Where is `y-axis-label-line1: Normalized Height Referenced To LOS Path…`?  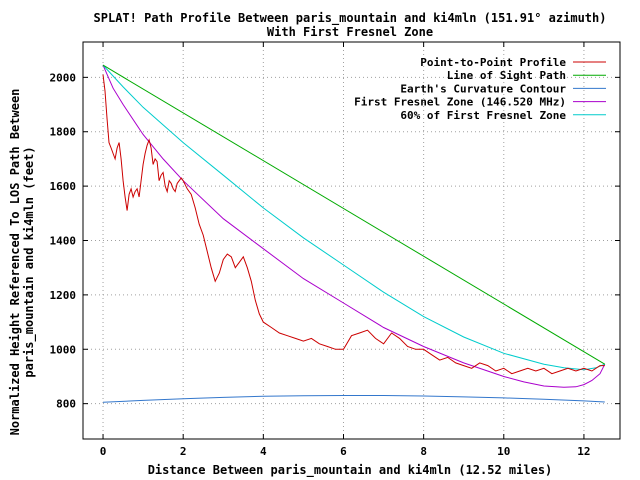 y-axis-label-line1: Normalized Height Referenced To LOS Path… is located at coordinates (15, 262).